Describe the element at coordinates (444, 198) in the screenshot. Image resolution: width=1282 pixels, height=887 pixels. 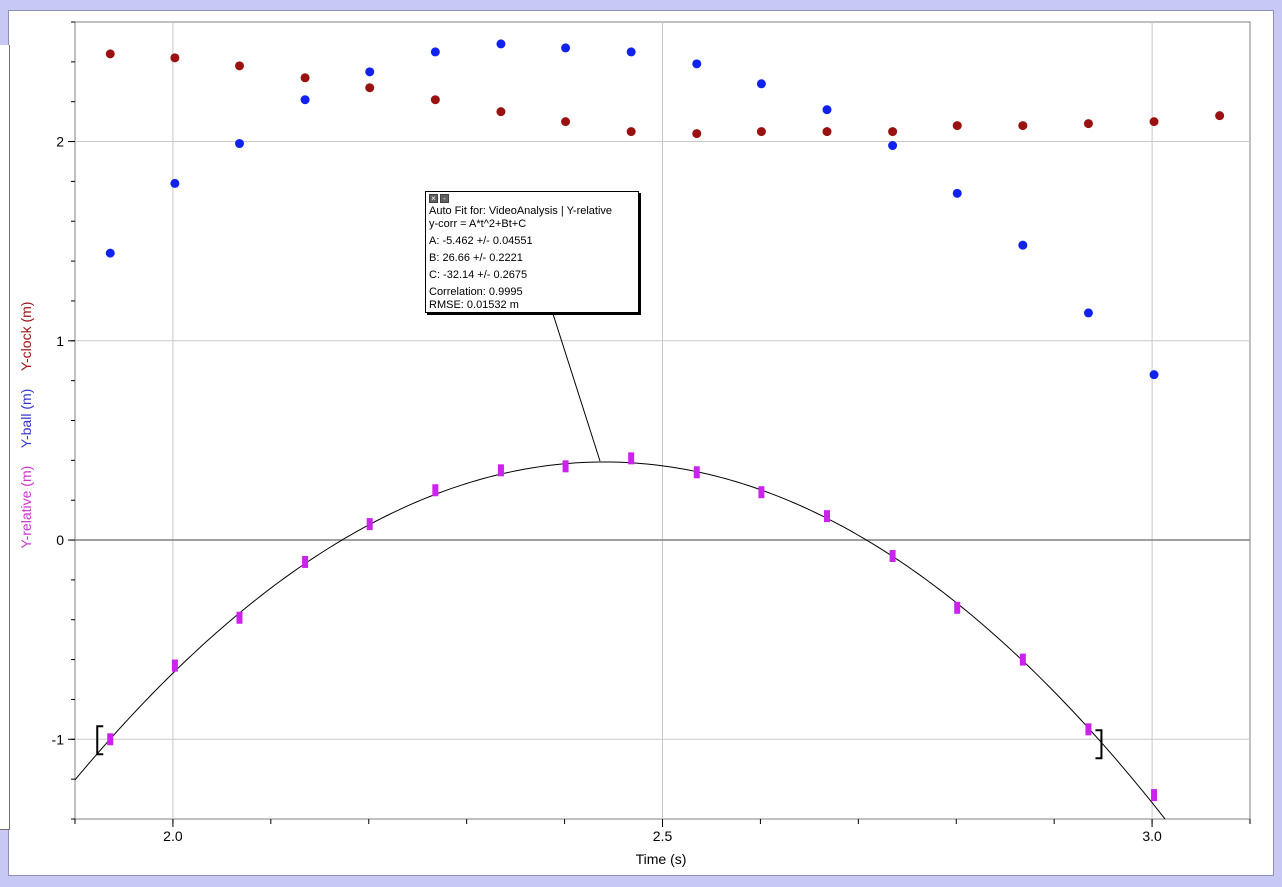
I see `minimize-icon: -` at that location.